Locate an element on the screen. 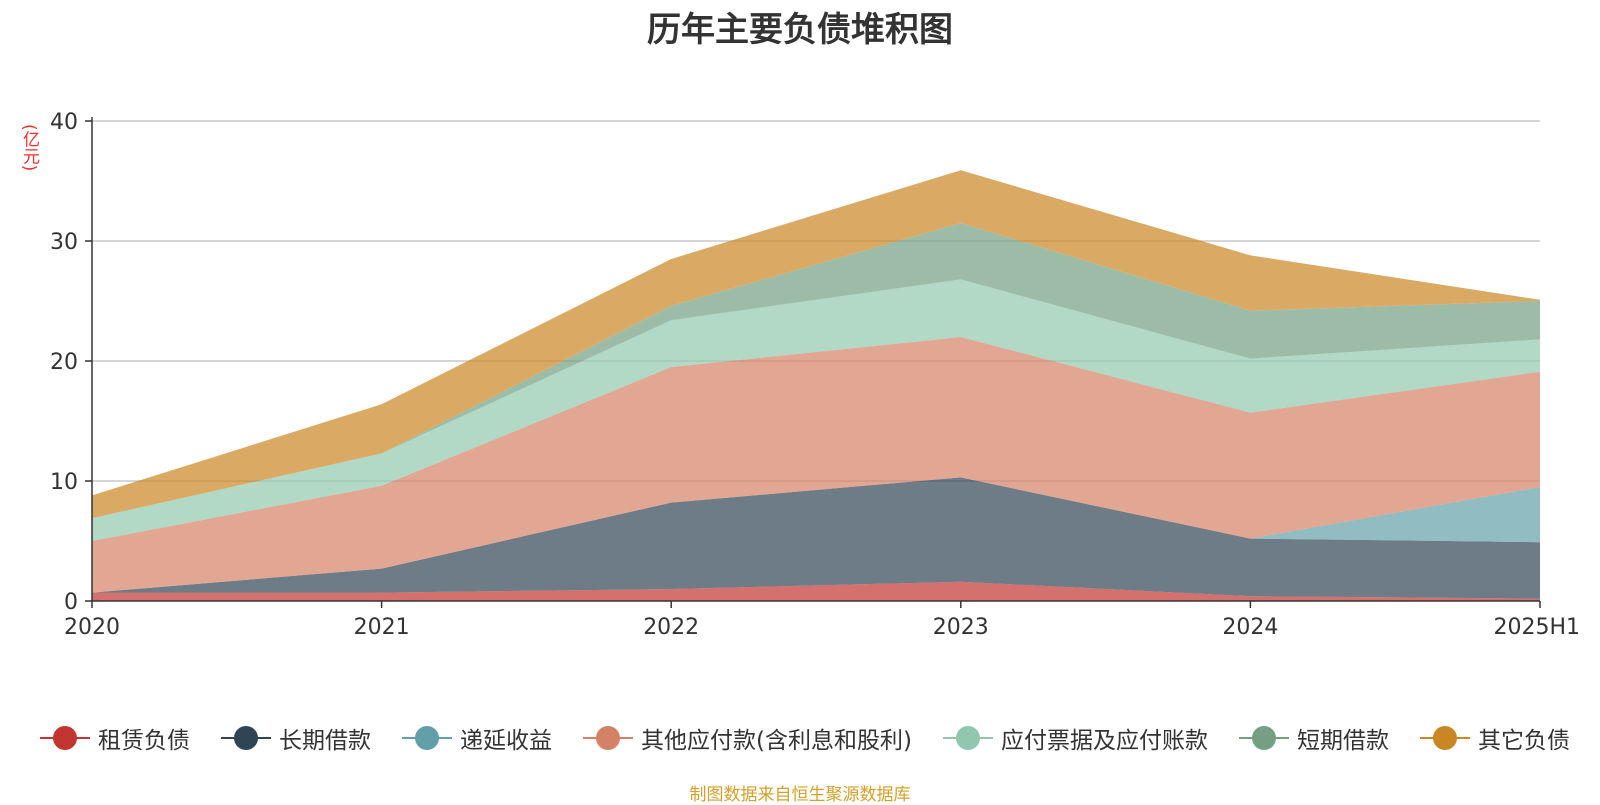  y-tick-label: 10 is located at coordinates (64, 482).